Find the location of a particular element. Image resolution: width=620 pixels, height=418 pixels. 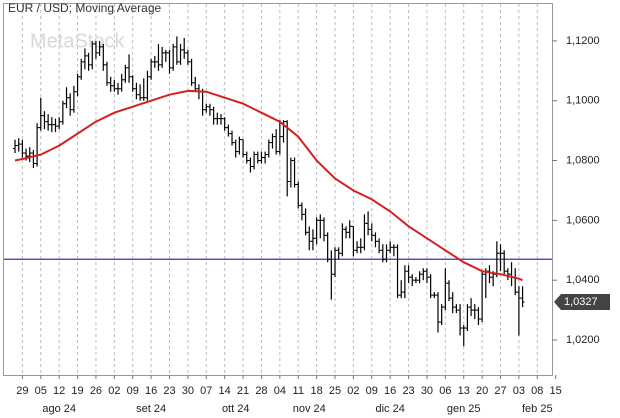

month-label: feb 25 is located at coordinates (537, 409).